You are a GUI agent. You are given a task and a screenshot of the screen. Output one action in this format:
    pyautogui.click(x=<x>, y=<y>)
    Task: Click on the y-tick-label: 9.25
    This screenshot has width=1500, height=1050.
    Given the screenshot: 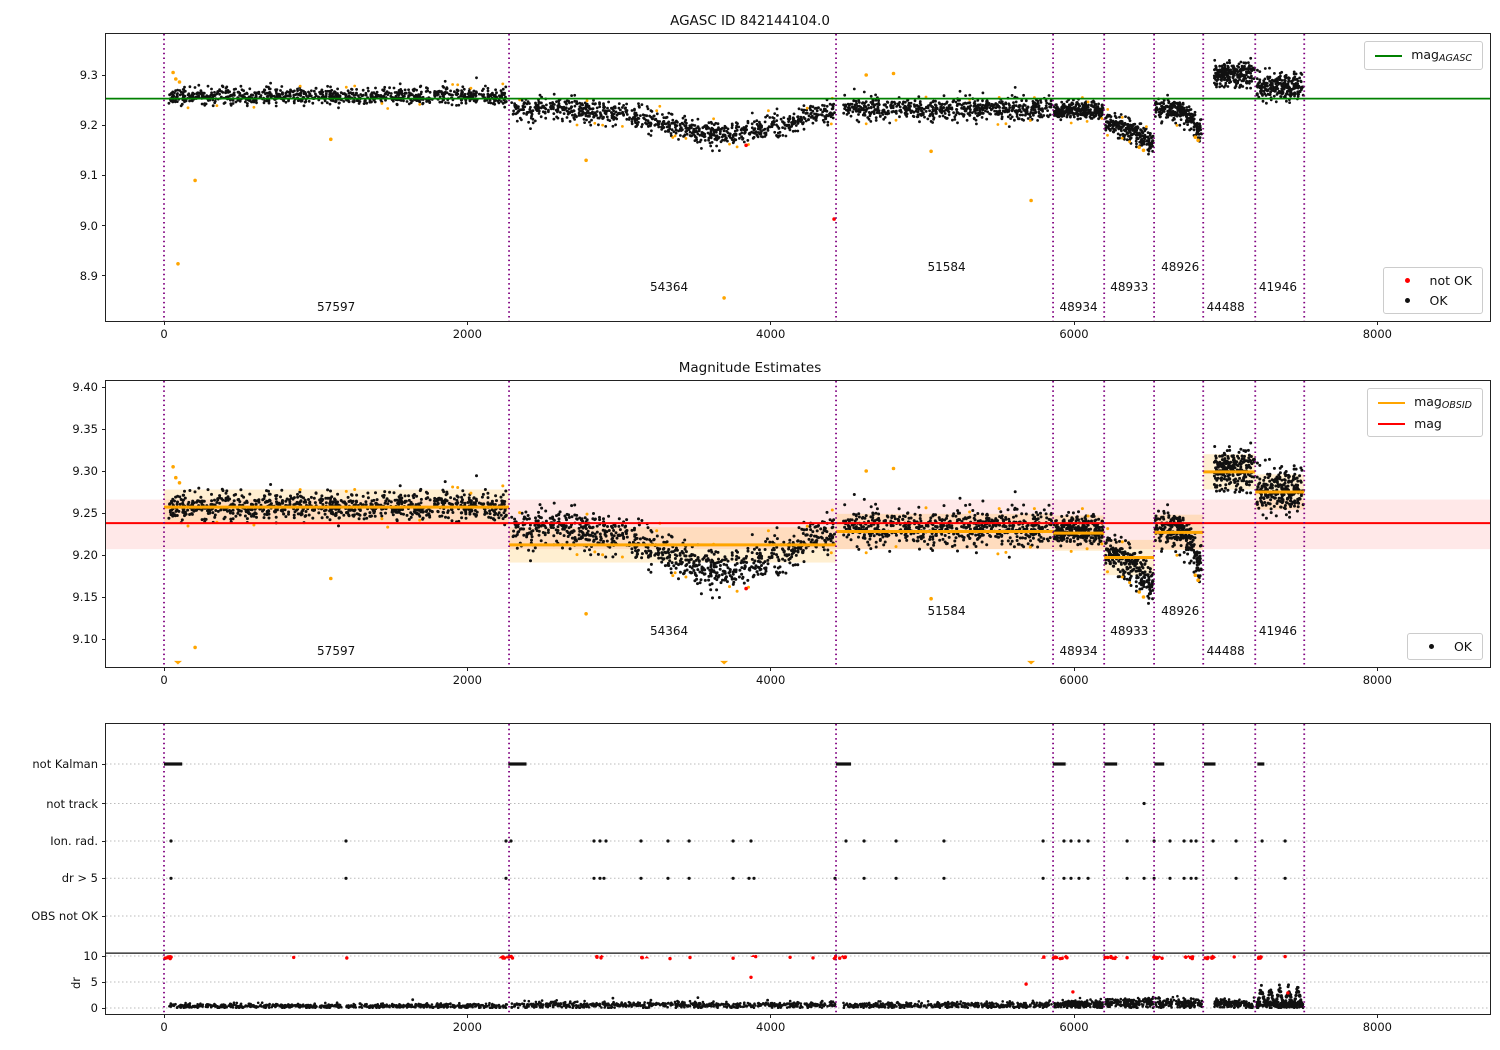 What is the action you would take?
    pyautogui.click(x=85, y=513)
    